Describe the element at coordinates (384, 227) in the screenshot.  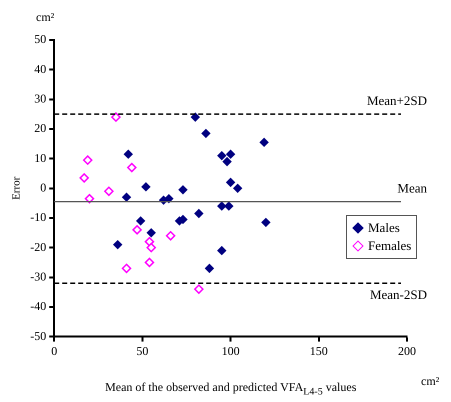
I see `legend-label: Males` at that location.